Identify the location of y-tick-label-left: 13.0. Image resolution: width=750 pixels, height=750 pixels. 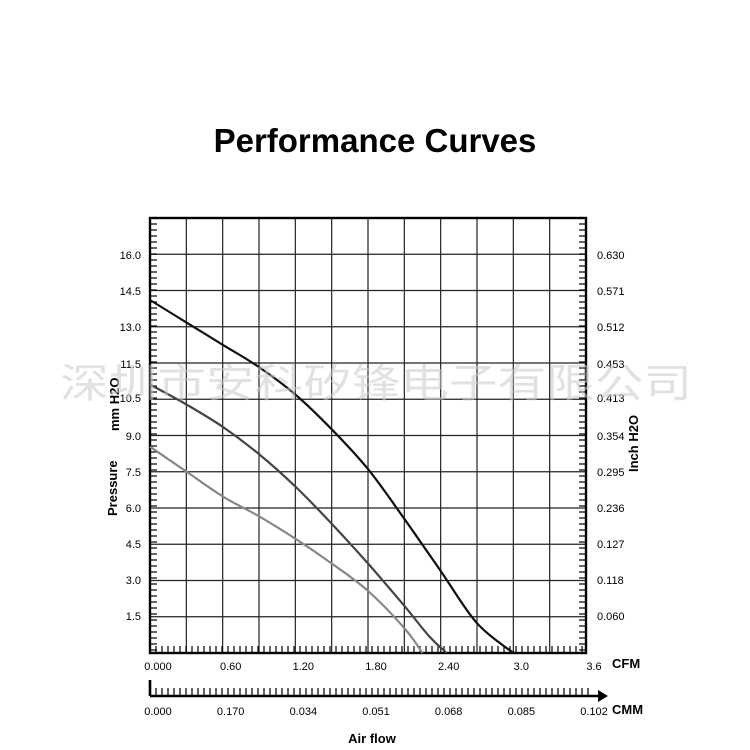
(130, 328).